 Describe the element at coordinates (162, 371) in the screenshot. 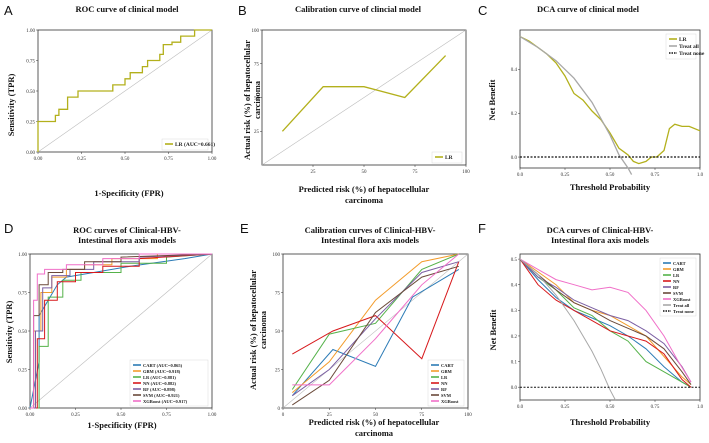

I see `legend-label: GBM (AUC=0.918)` at that location.